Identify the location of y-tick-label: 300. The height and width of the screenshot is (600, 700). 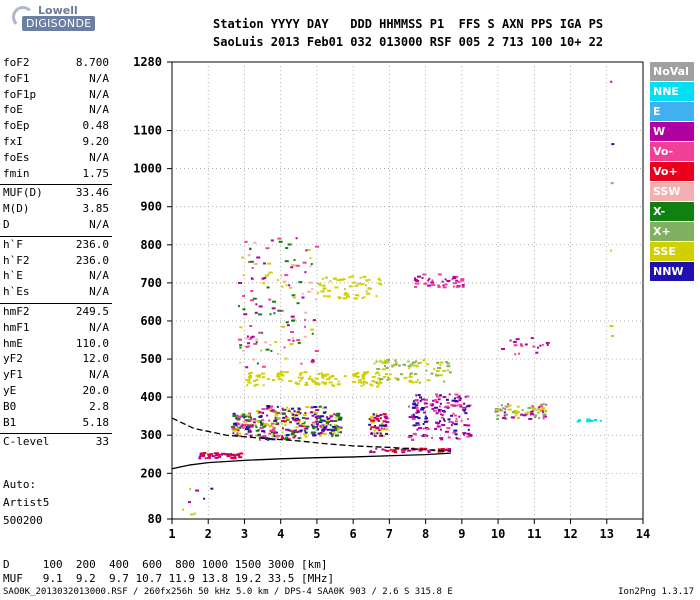
(151, 435).